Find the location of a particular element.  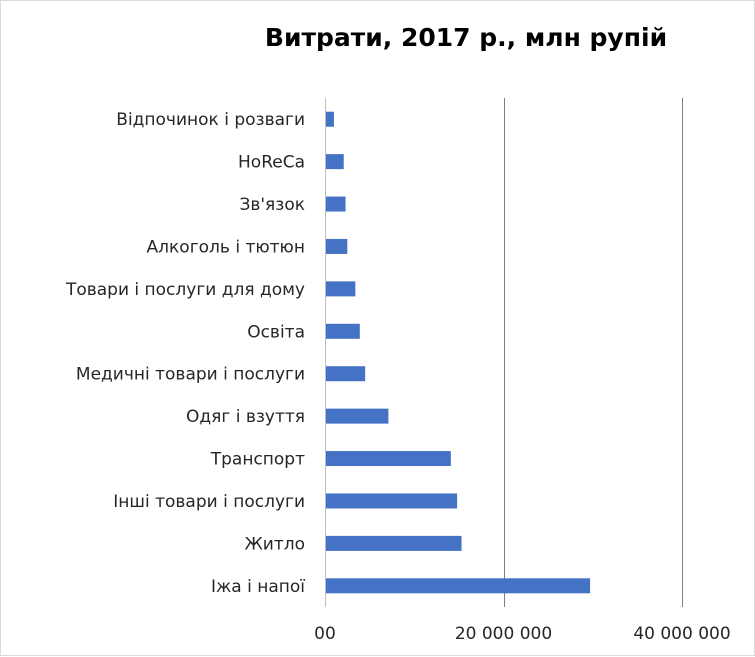

category-label: Товари і послуги для дому is located at coordinates (185, 290).